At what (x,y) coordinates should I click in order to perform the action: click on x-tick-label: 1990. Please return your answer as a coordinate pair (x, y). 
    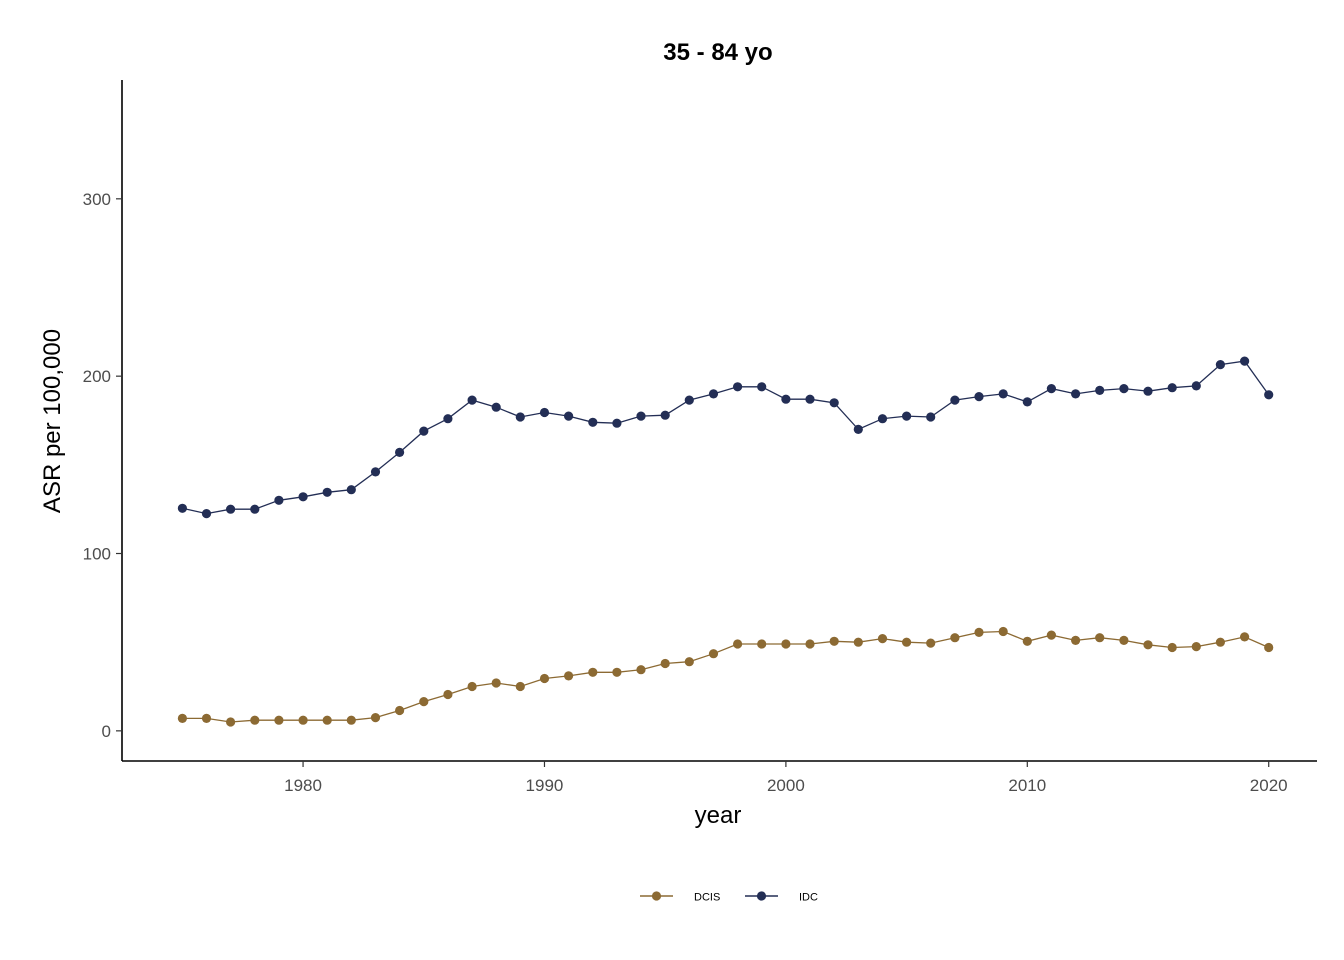
    Looking at the image, I should click on (545, 785).